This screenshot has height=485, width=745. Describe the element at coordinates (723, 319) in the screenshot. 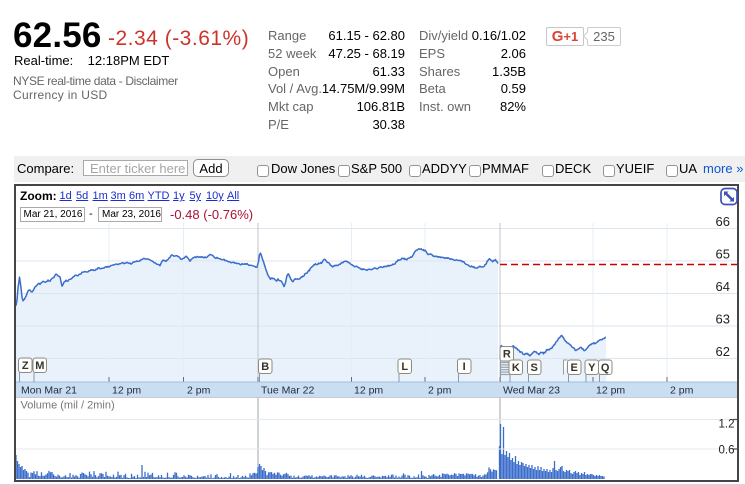

I see `svg-text: 63` at that location.